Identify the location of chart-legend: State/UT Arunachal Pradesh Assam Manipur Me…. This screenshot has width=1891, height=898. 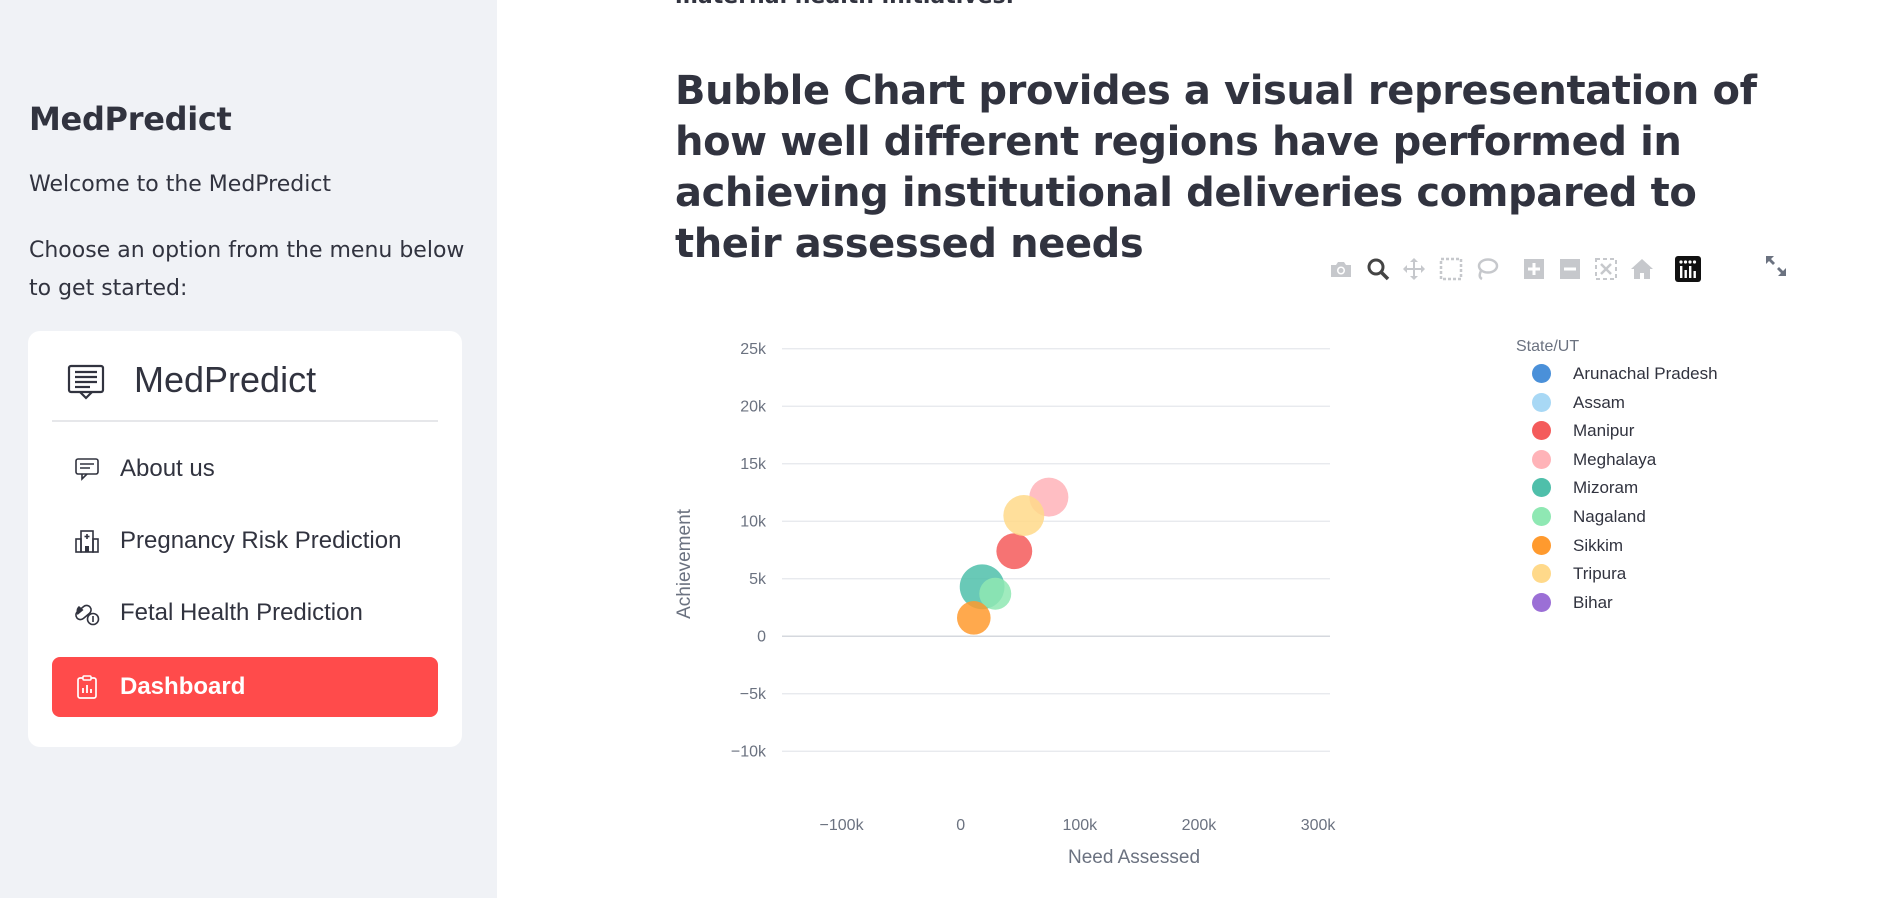
(1617, 479).